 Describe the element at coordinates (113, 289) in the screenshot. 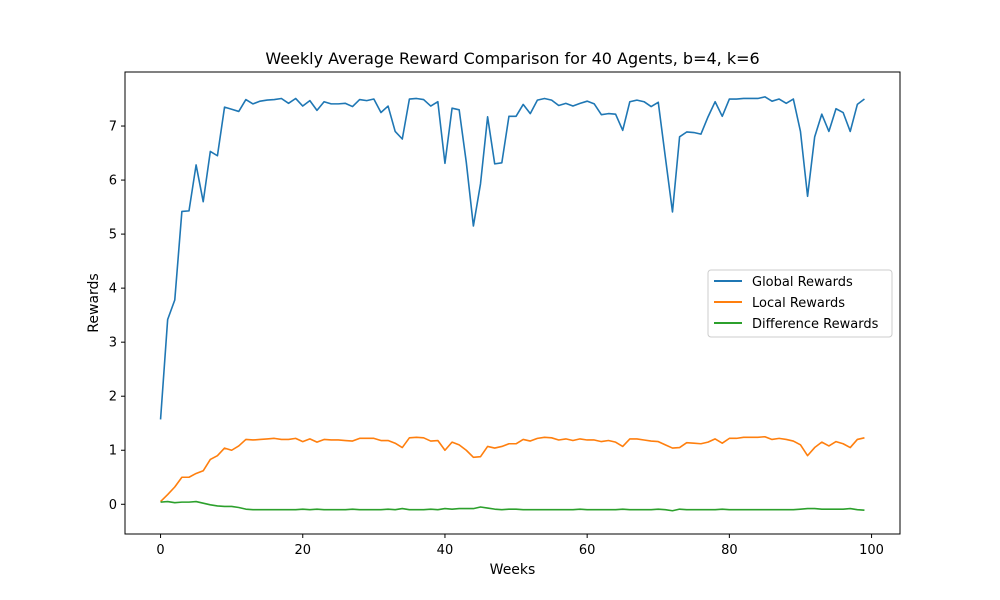

I see `y-tick-label: 4` at that location.